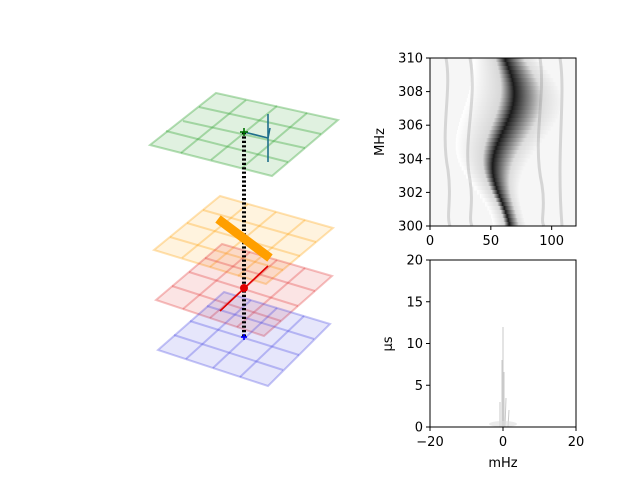  I want to click on heatmap-y-tick-label: 306, so click(410, 126).